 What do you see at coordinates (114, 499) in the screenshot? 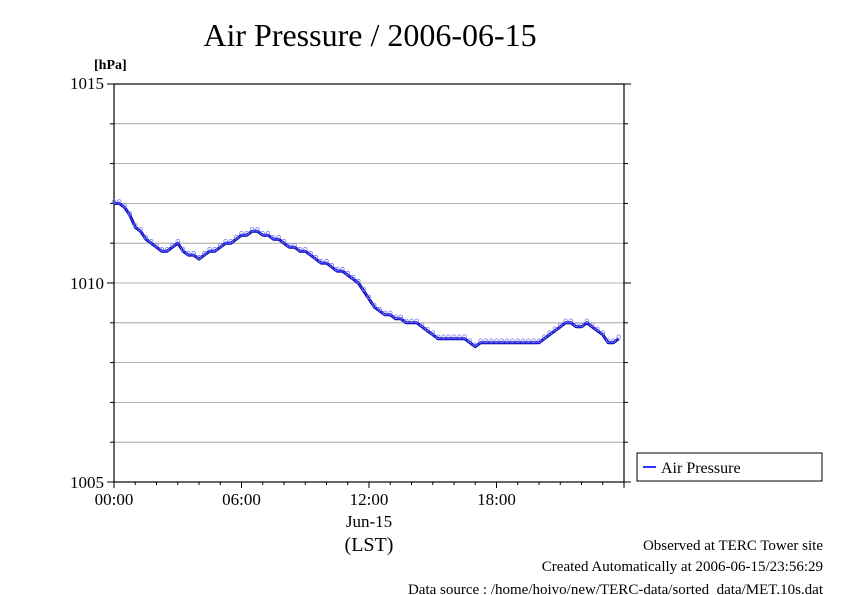
I see `x-tick-label-0000: 00:00` at bounding box center [114, 499].